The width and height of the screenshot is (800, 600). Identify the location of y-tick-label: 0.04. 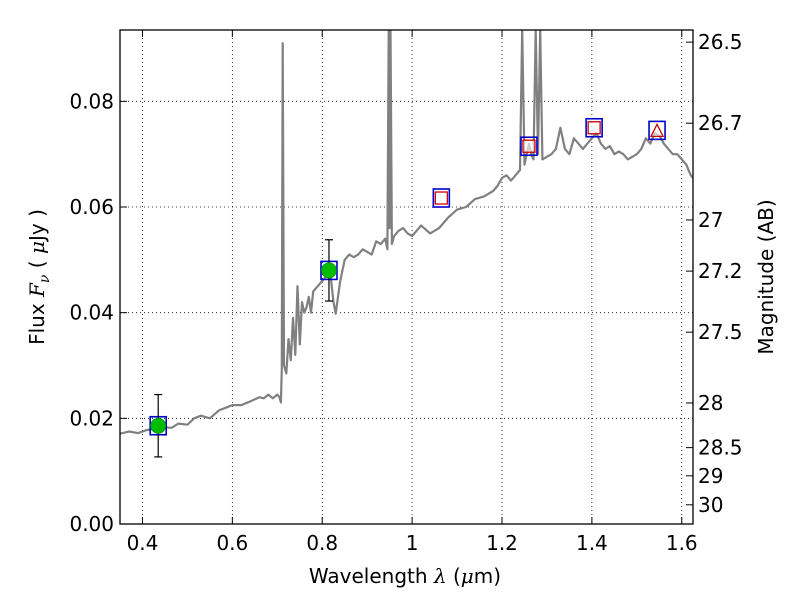
(91, 313).